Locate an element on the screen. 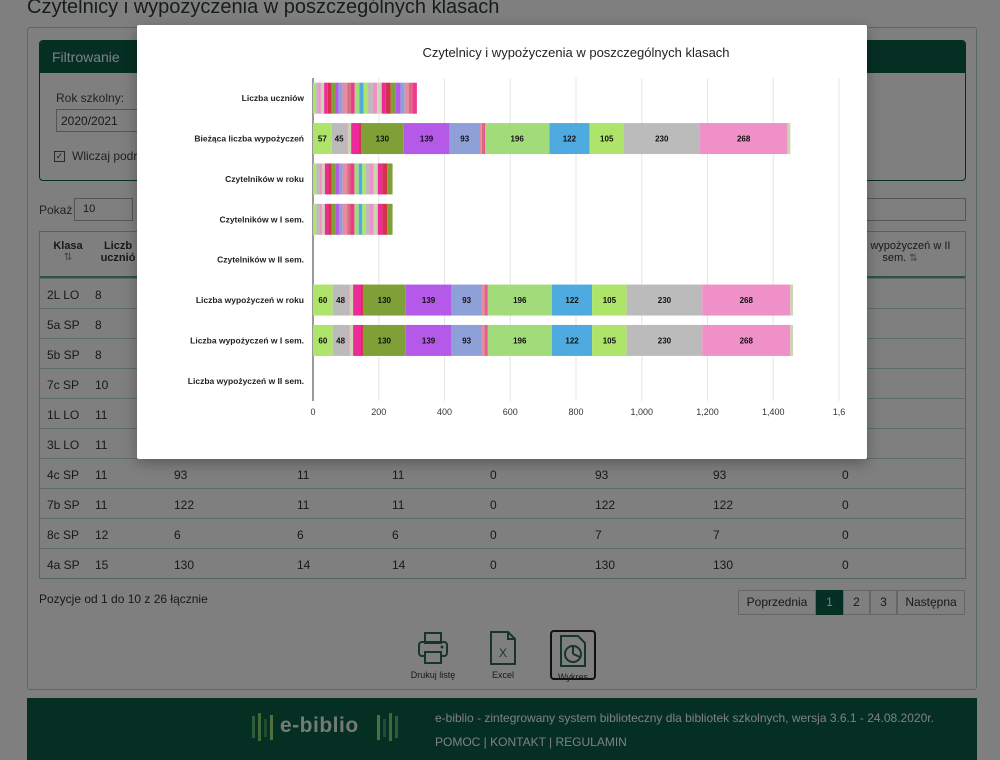 This screenshot has width=1000, height=760. data-label: 48 is located at coordinates (340, 300).